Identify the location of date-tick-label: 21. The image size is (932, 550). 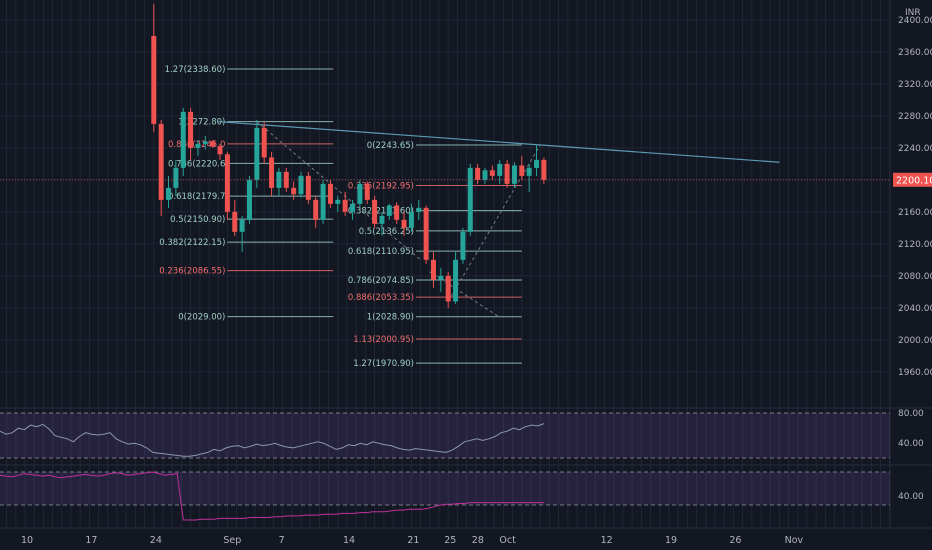
(413, 540).